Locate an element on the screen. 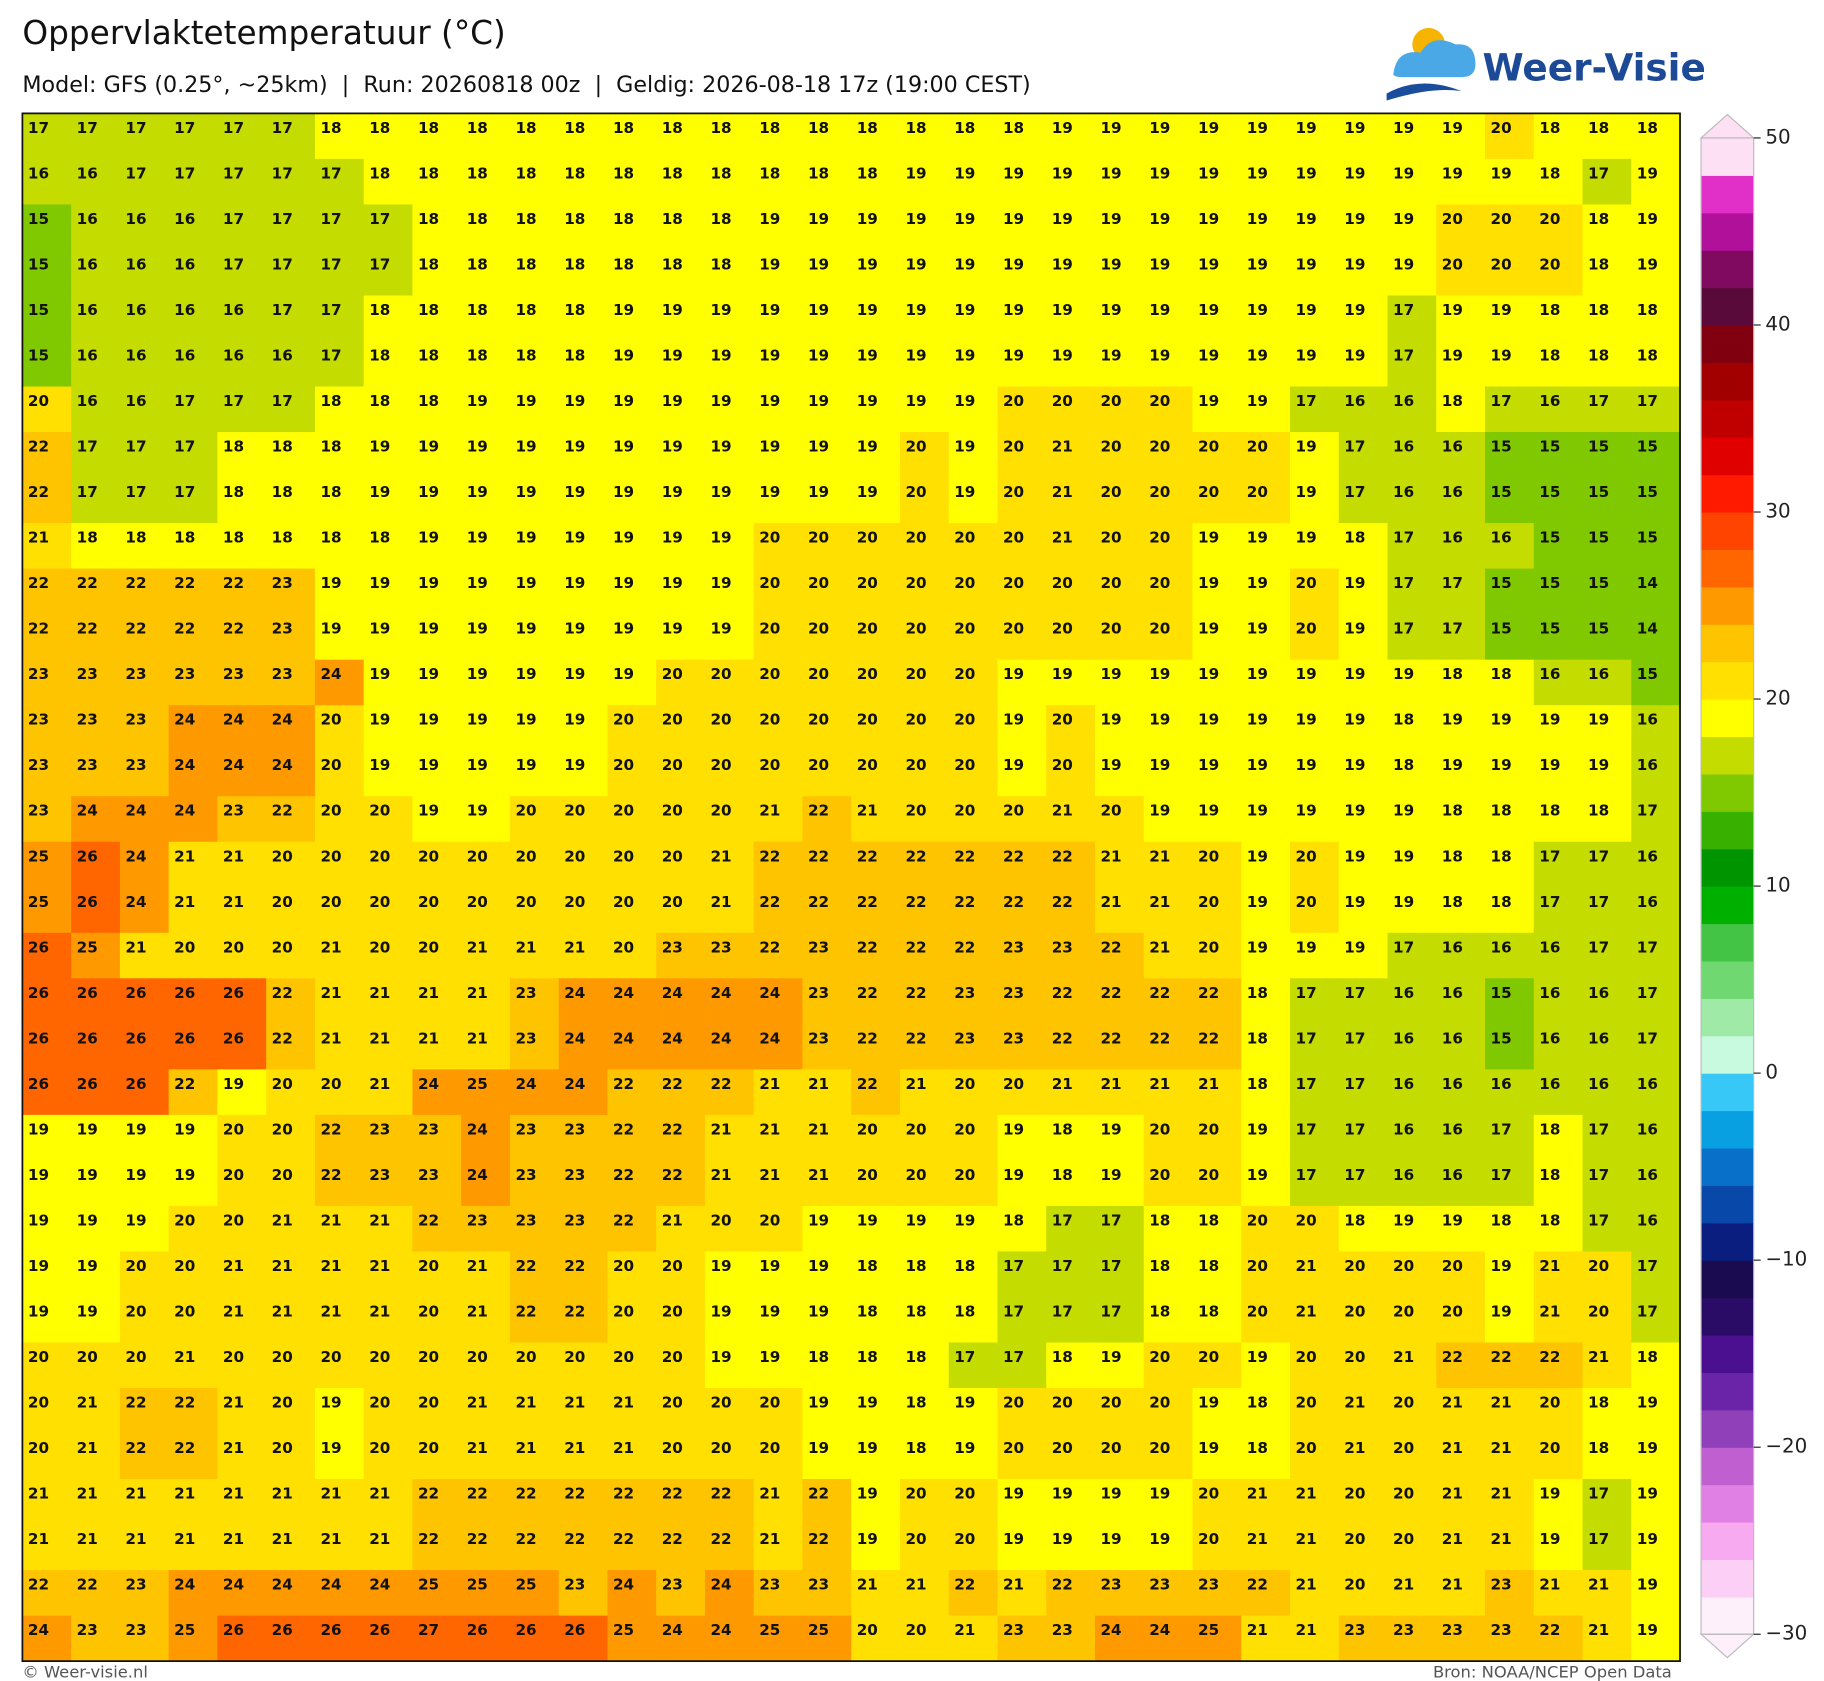 This screenshot has height=1681, width=1824. colorbar-bottom-arrow is located at coordinates (1727, 1646).